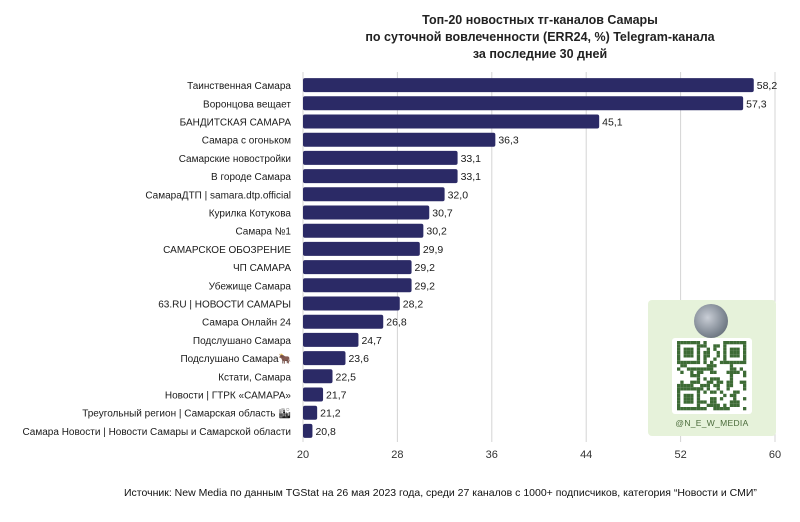 The width and height of the screenshot is (800, 522). Describe the element at coordinates (218, 195) in the screenshot. I see `category-label: СамараДТП | samara.dtp.official` at that location.